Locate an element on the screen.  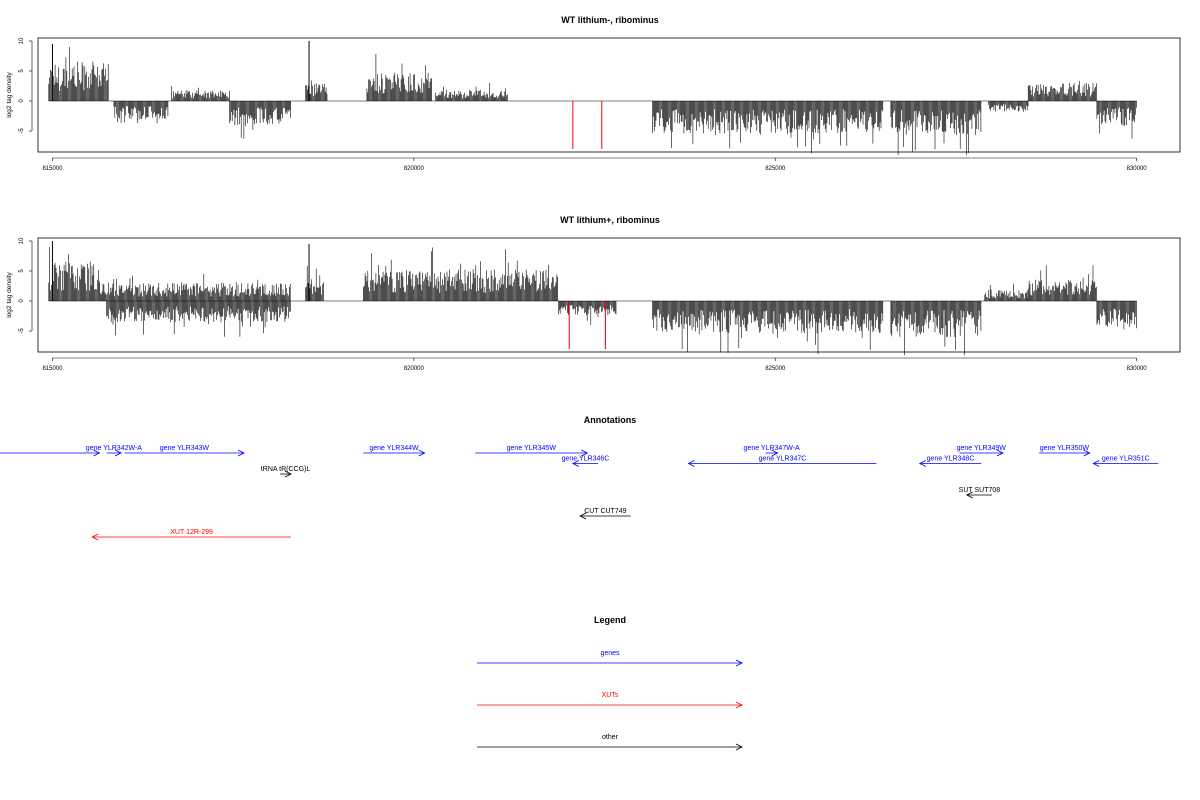
panel-title: WT lithium-, ribominus is located at coordinates (610, 20).